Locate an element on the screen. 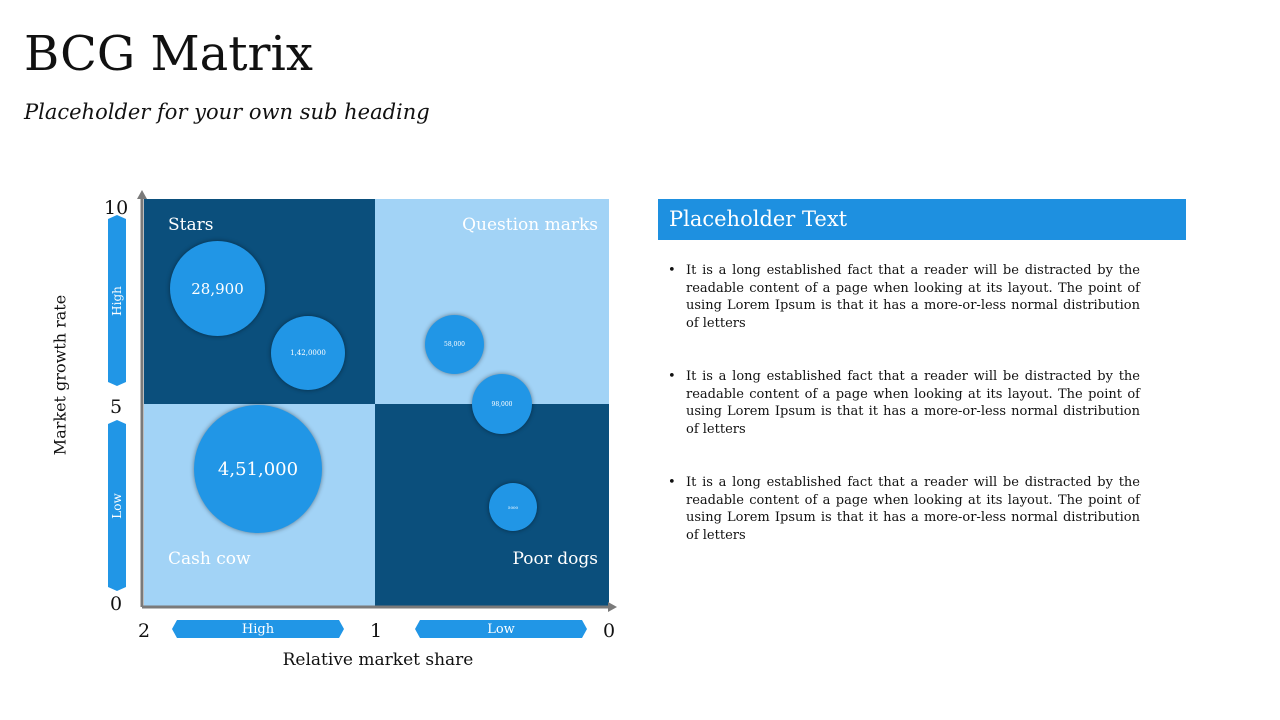  x-tick-1: 1 is located at coordinates (376, 631).